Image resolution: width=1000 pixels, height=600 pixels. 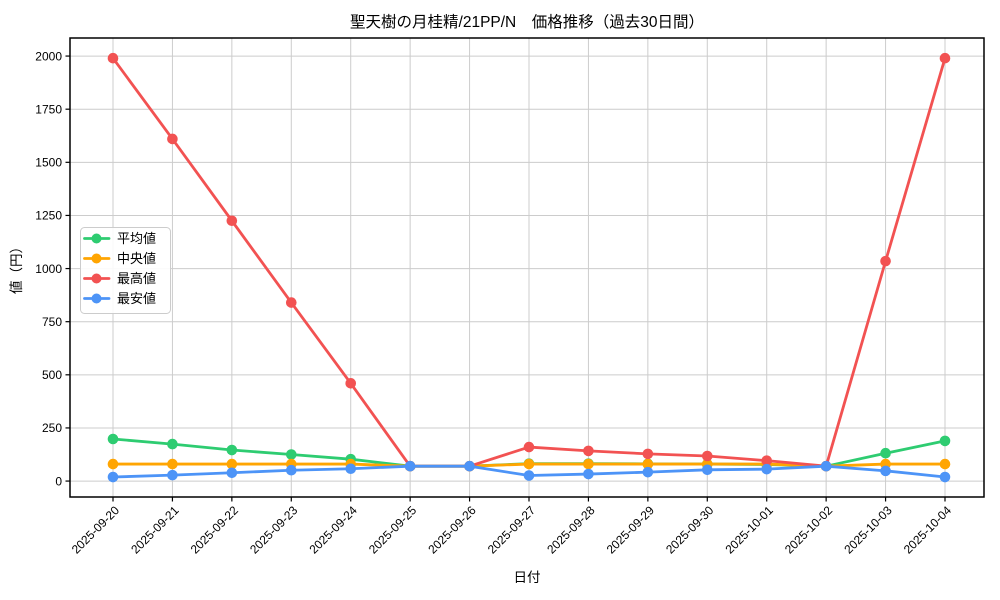 I want to click on y-tick-label: 1750, so click(x=48, y=109).